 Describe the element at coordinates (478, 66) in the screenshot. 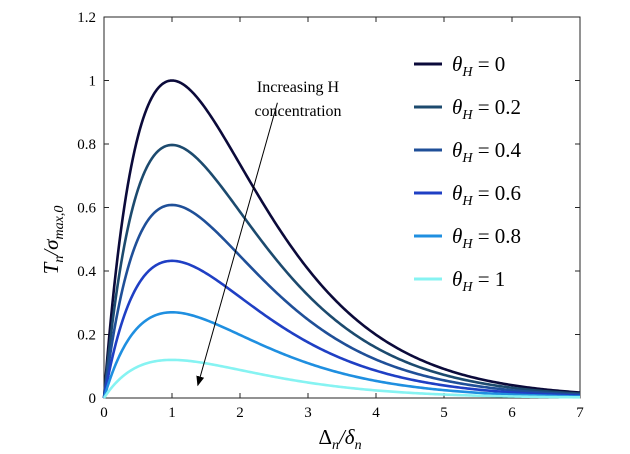

I see `legend-entry-0: θH = 0` at that location.